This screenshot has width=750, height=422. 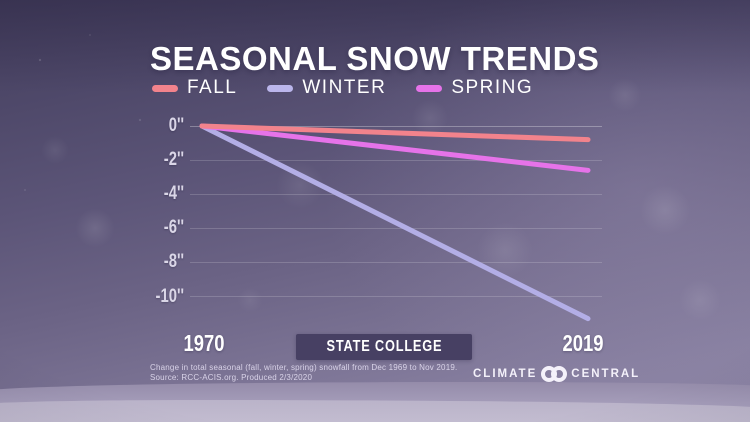 What do you see at coordinates (606, 374) in the screenshot?
I see `logo-word-central: CENTRAL` at bounding box center [606, 374].